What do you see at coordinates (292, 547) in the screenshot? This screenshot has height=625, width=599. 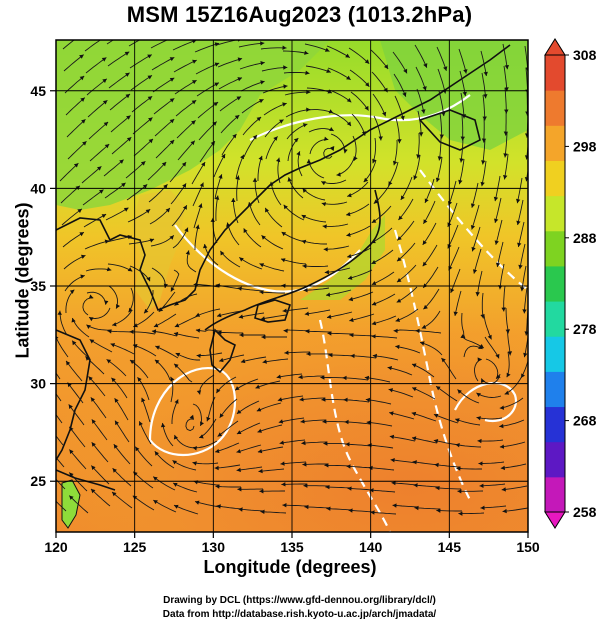 I see `x-tick-label: 135` at bounding box center [292, 547].